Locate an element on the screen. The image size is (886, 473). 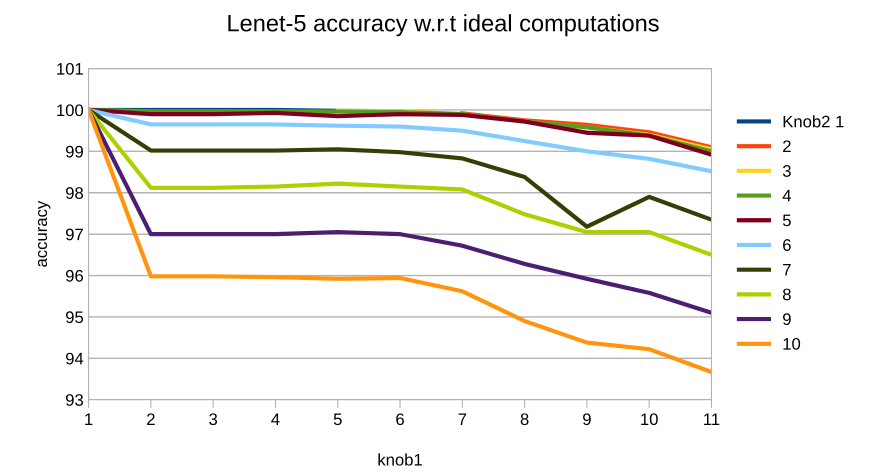
y-tick-label: 95 is located at coordinates (75, 317).